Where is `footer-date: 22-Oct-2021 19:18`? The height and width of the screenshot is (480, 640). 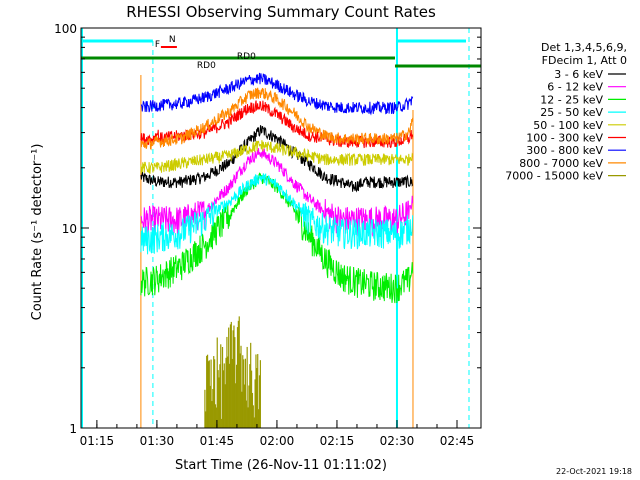
footer-date: 22-Oct-2021 19:18 is located at coordinates (594, 471).